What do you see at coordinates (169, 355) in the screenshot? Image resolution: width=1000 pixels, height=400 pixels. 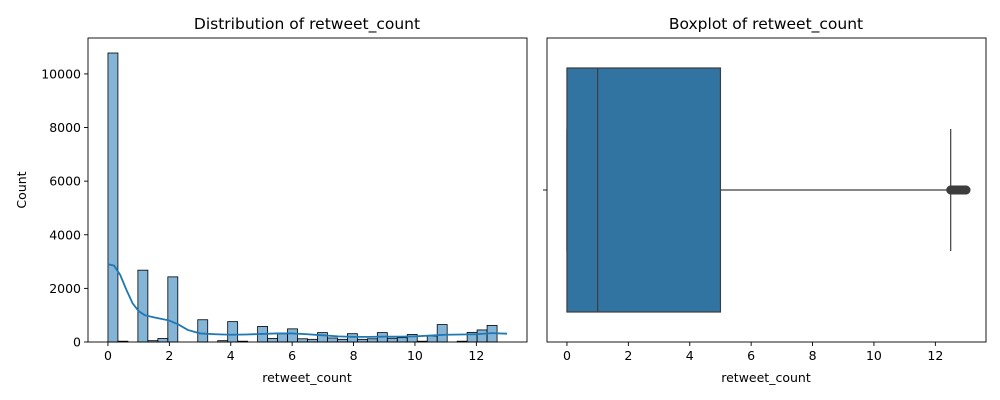 I see `histogram-x-tick-label: 2` at bounding box center [169, 355].